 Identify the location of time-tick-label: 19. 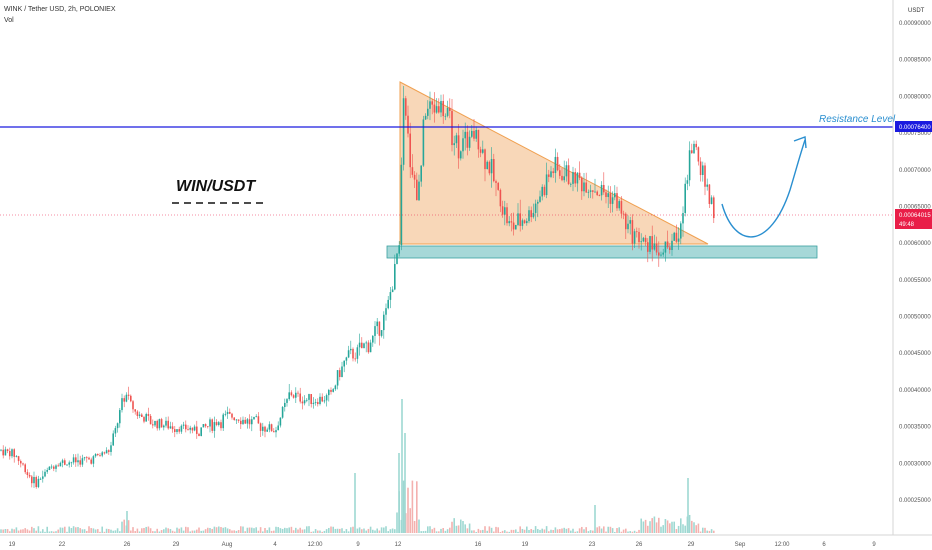
(525, 545).